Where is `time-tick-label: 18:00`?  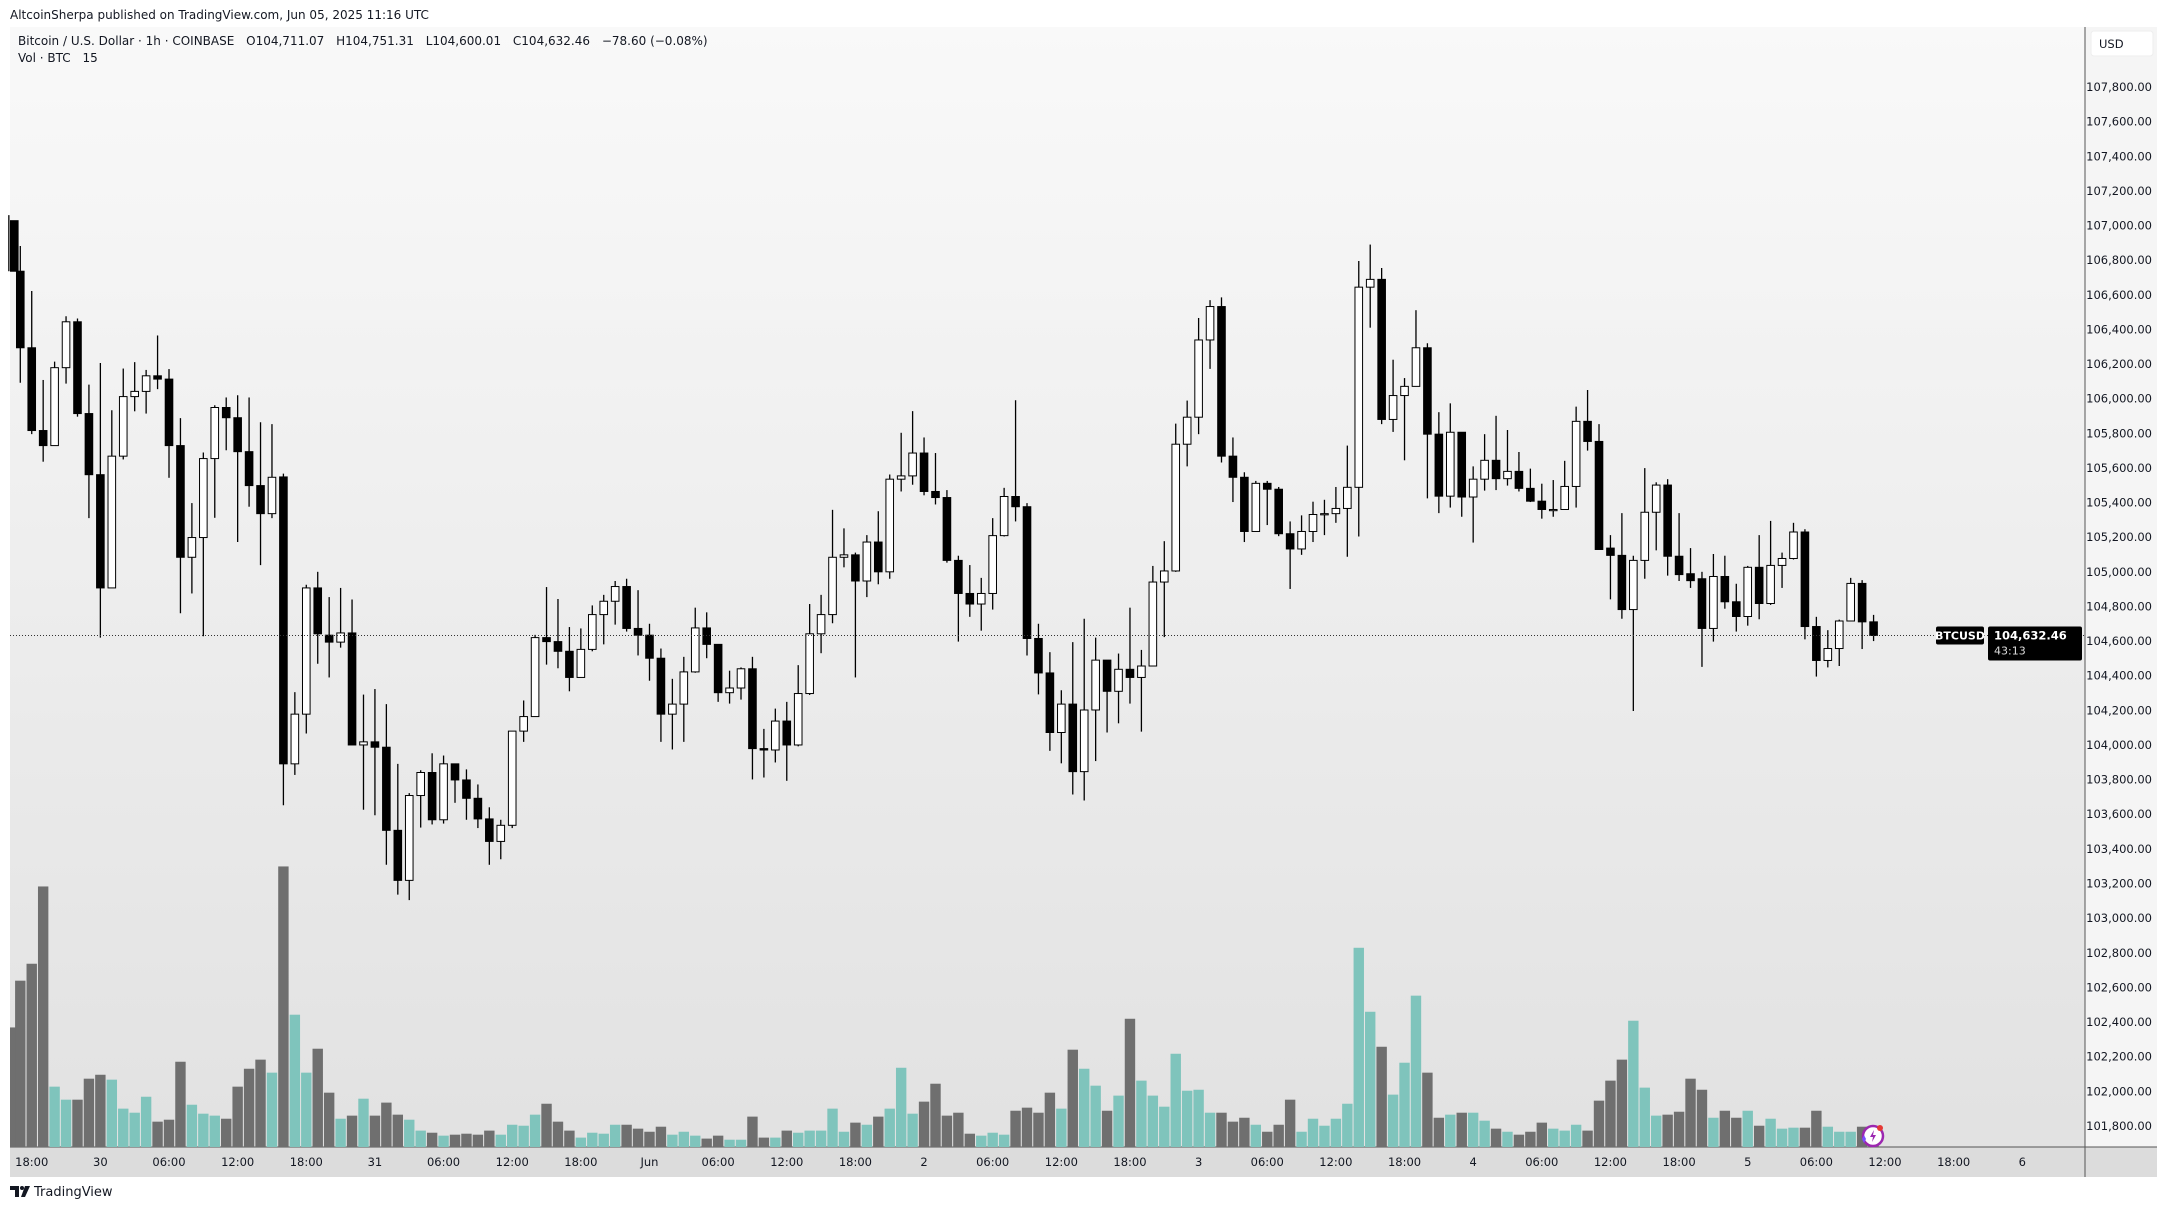 time-tick-label: 18:00 is located at coordinates (1129, 1162).